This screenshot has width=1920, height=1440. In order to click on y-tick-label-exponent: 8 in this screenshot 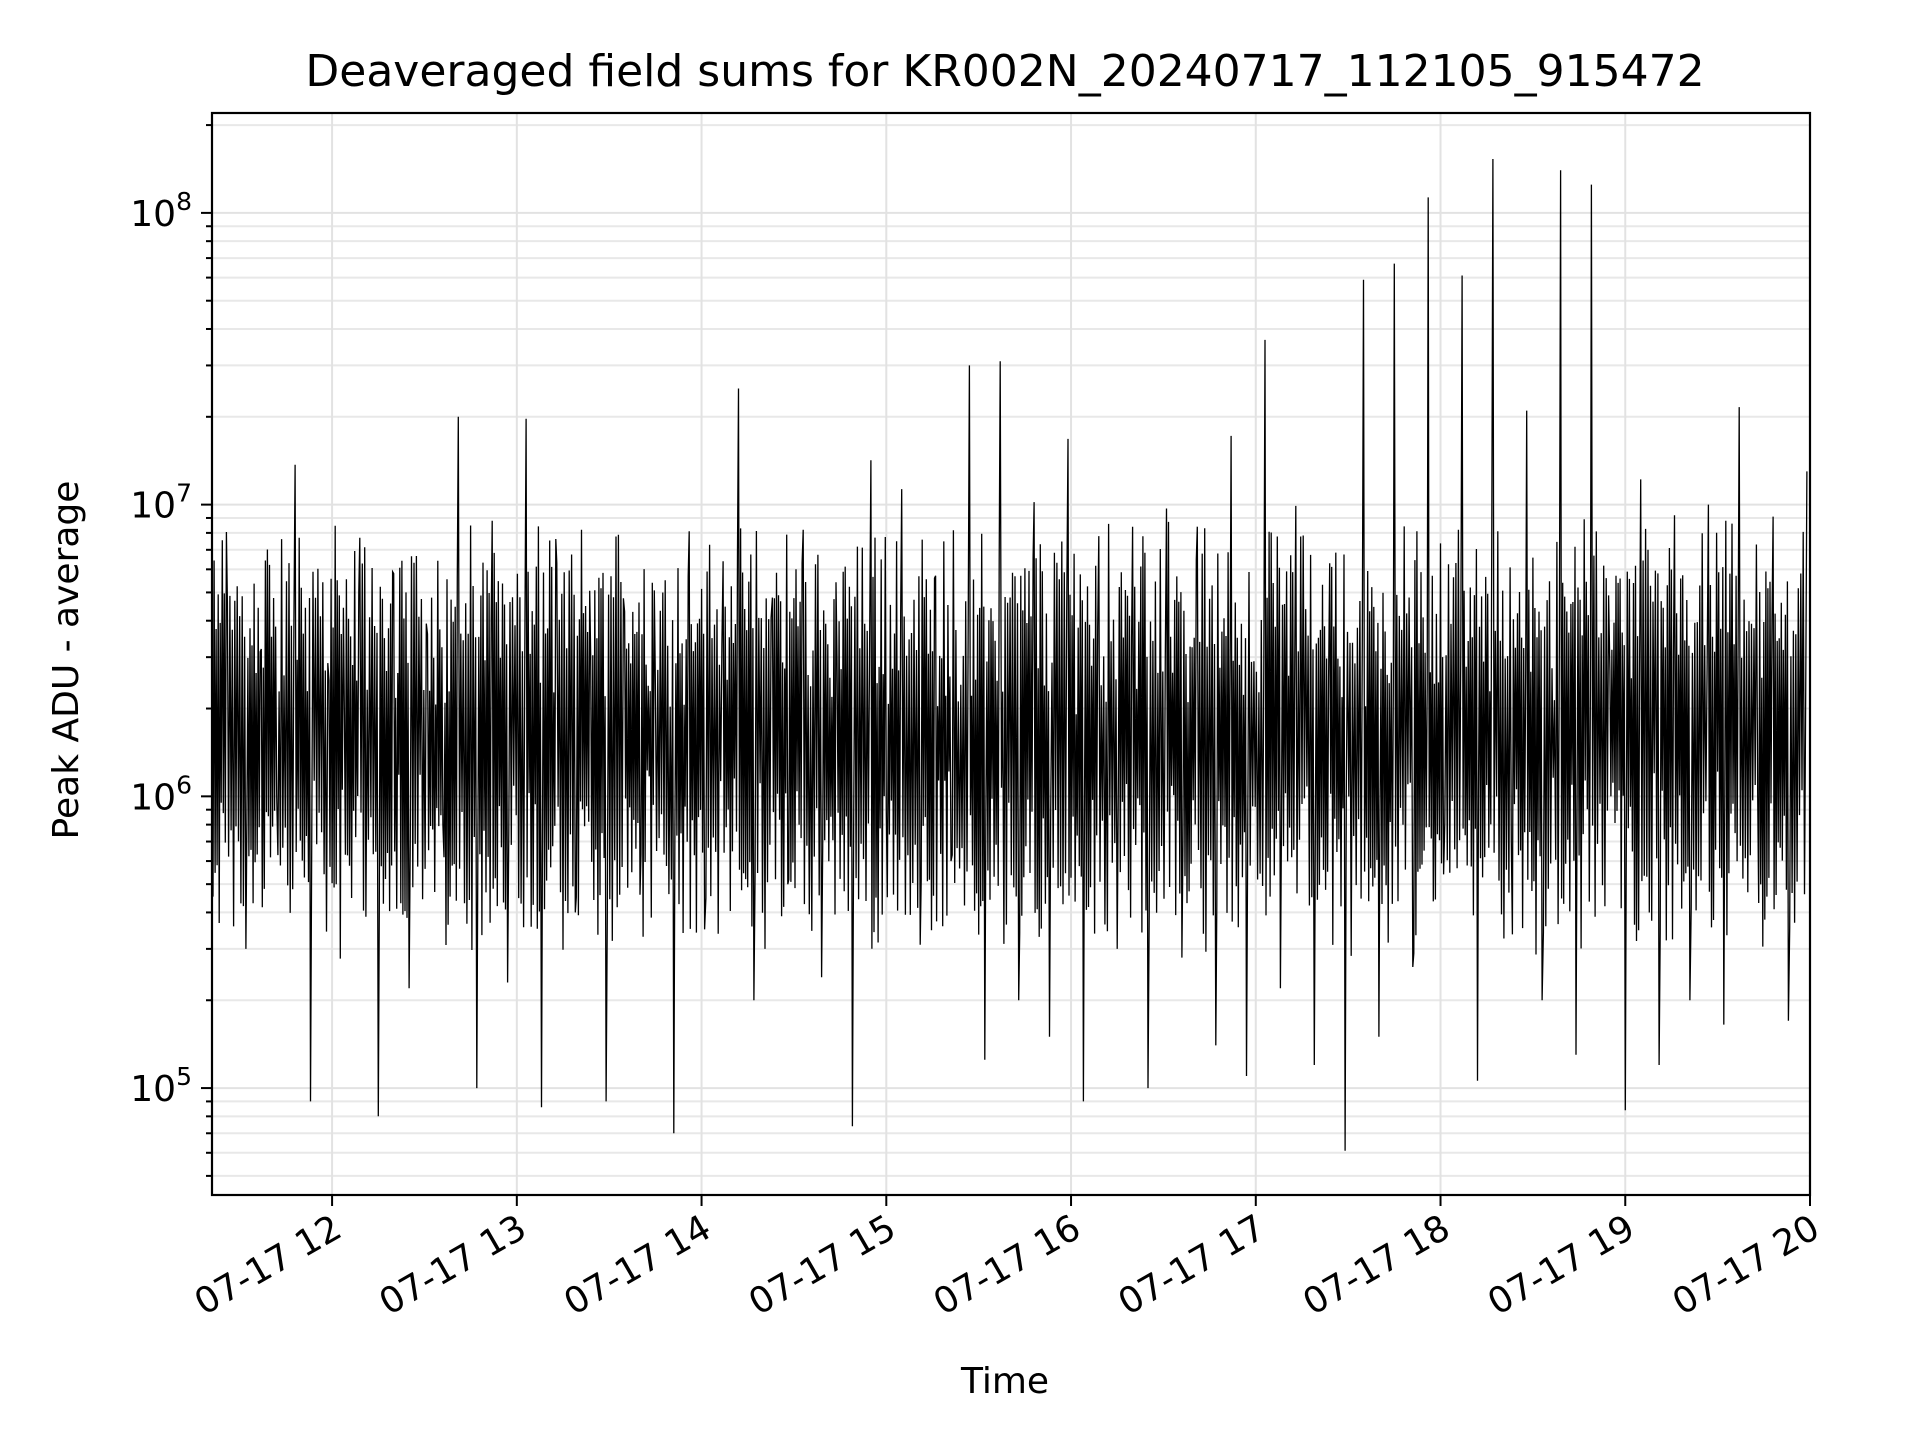, I will do `click(184, 201)`.